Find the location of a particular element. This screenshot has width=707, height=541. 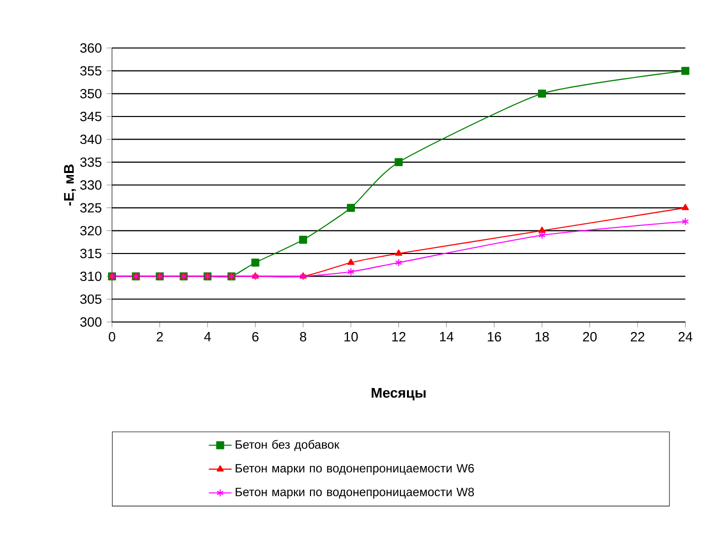

legend-label: Бетон марки по водонепроницаемости W6 is located at coordinates (355, 469).